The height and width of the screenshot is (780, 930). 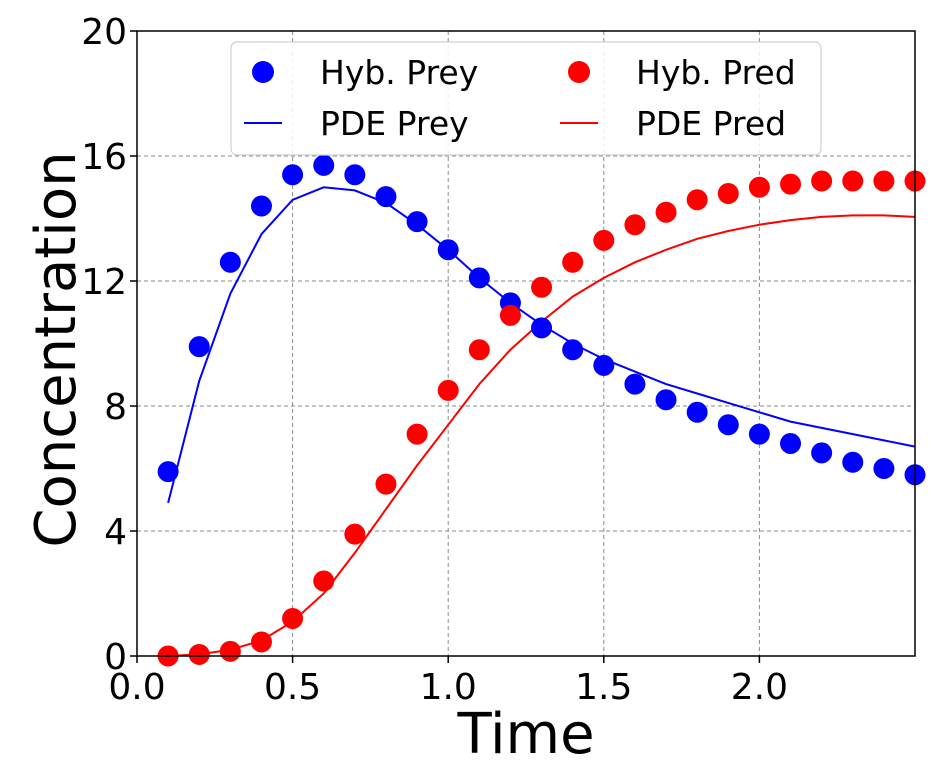 I want to click on legend-hyb-prey-label: Hyb. Prey, so click(x=399, y=72).